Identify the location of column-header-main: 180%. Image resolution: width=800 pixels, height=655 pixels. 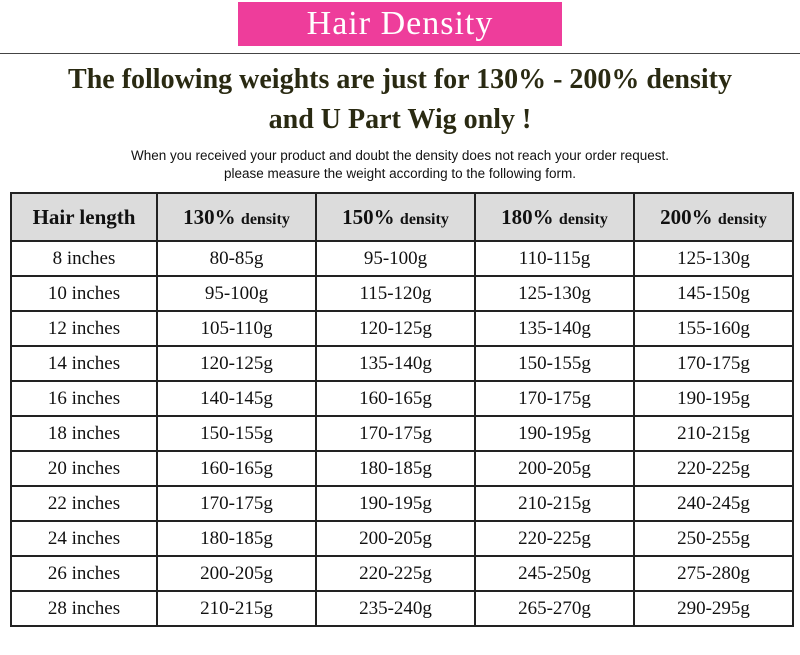
(527, 216).